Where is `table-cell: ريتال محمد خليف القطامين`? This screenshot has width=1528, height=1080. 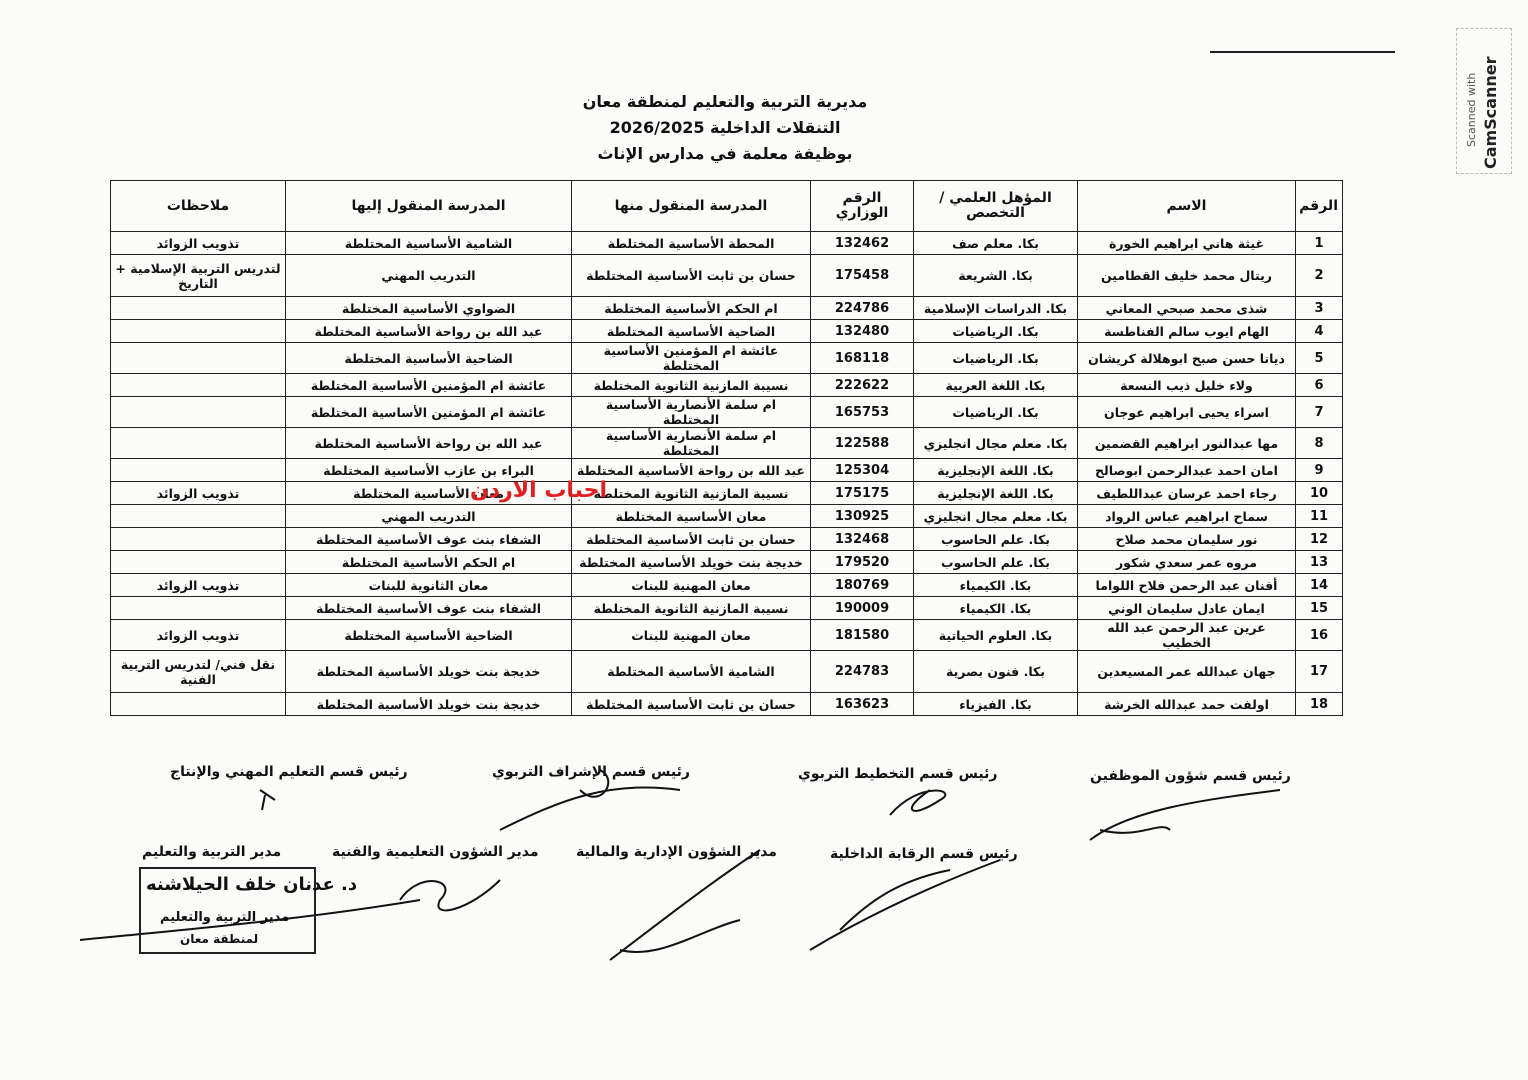
table-cell: ريتال محمد خليف القطامين is located at coordinates (1186, 275).